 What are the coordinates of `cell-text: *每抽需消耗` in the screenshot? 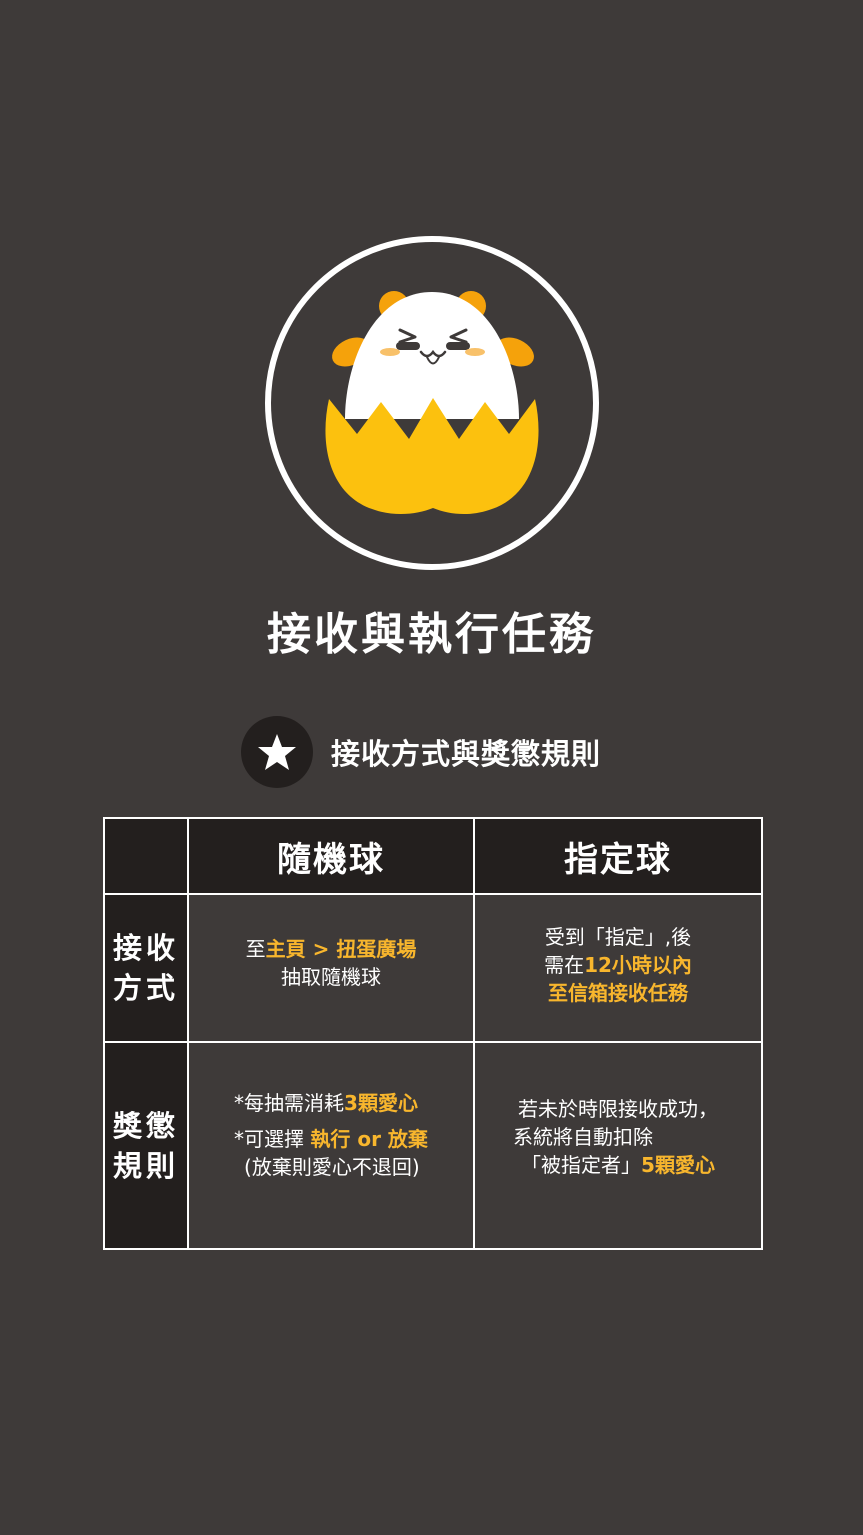 It's located at (289, 1103).